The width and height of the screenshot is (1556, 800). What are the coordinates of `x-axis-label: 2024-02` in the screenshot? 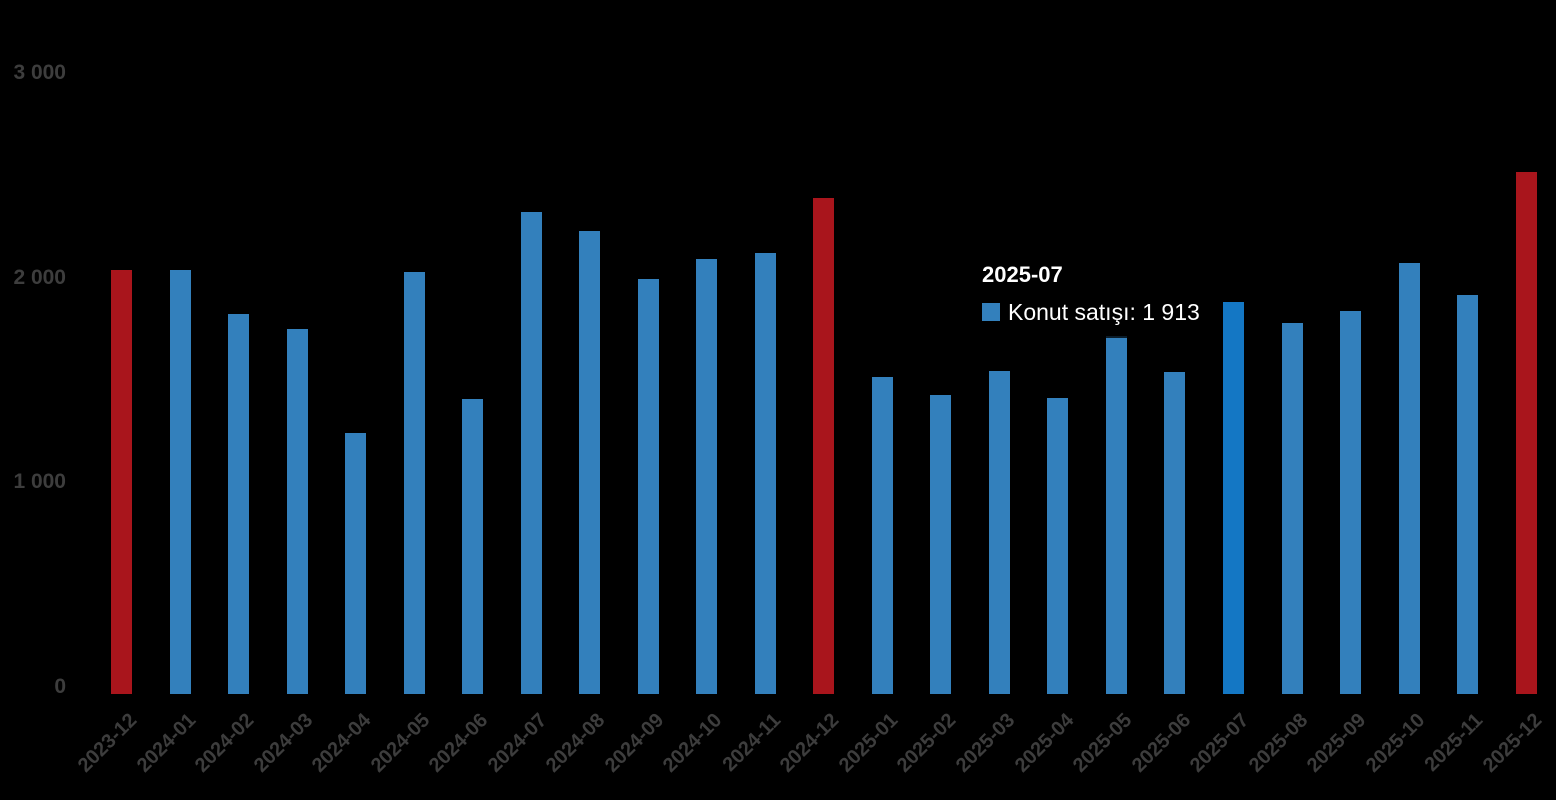 It's located at (225, 743).